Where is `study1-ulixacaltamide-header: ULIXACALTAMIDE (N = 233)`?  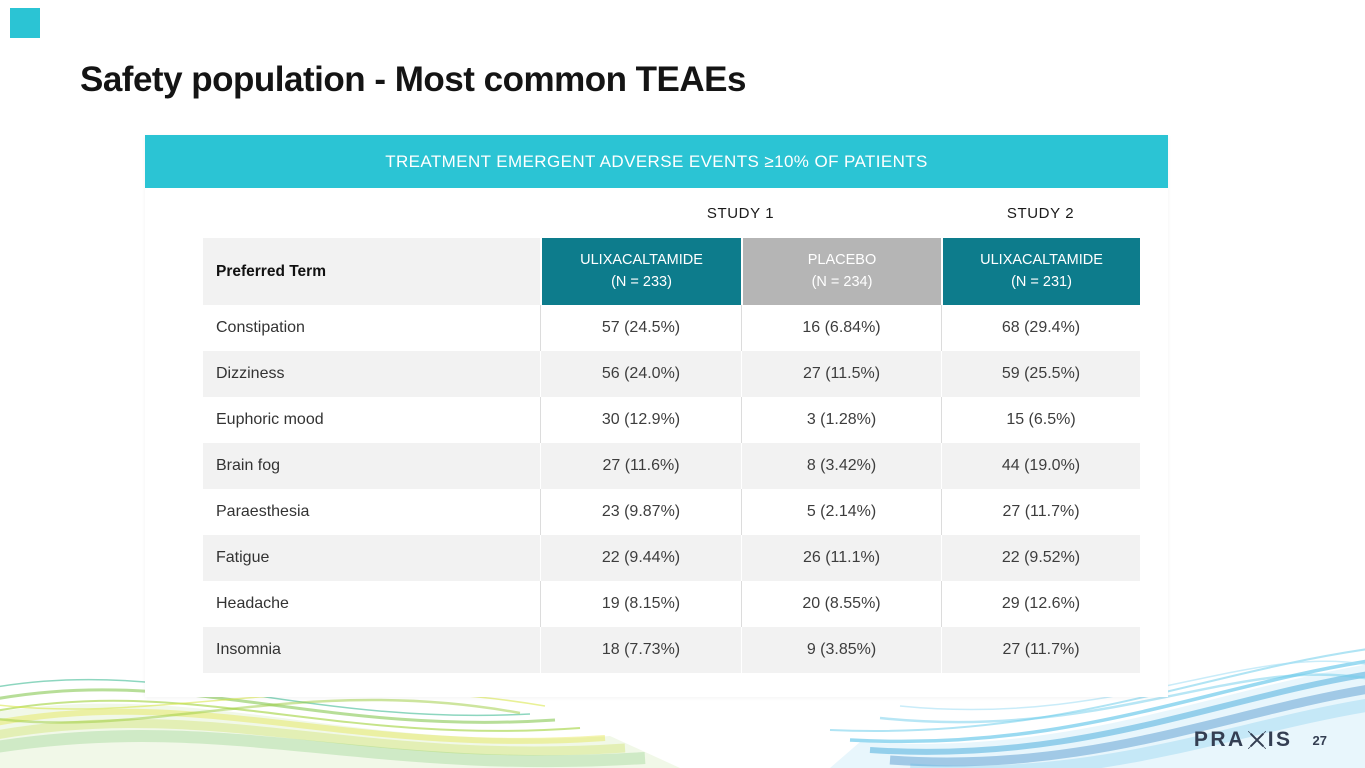 study1-ulixacaltamide-header: ULIXACALTAMIDE (N = 233) is located at coordinates (640, 271).